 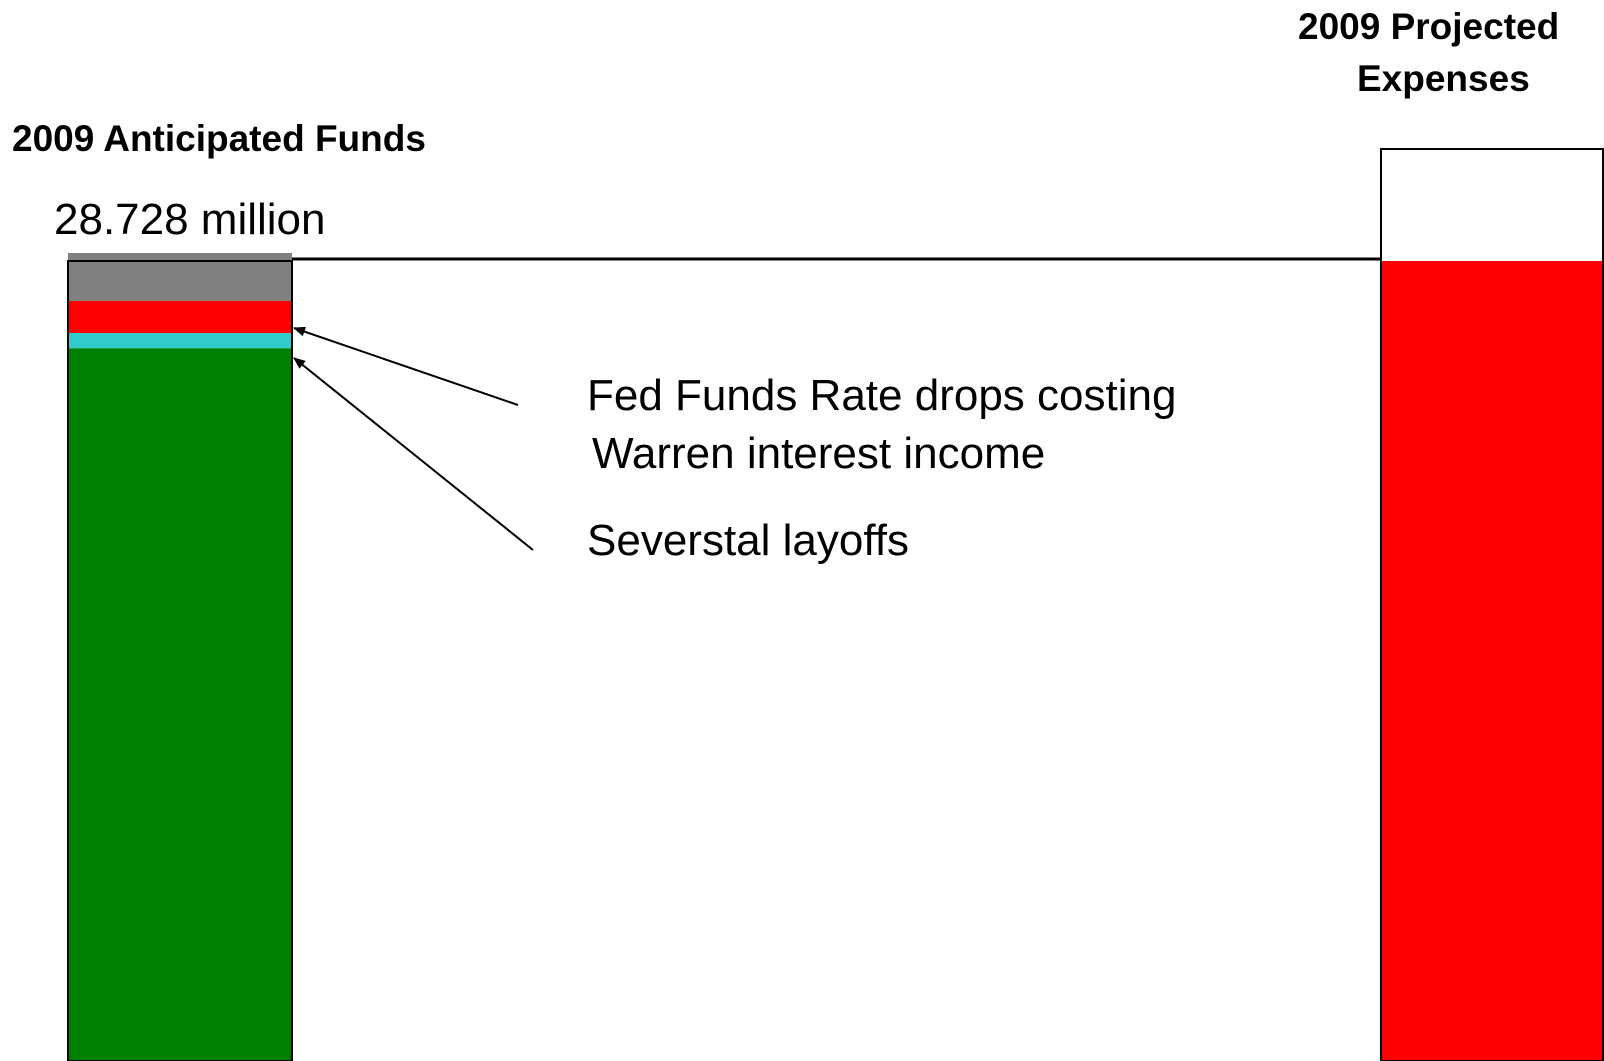 I want to click on severstal-annotation: Severstal layoffs, so click(x=748, y=540).